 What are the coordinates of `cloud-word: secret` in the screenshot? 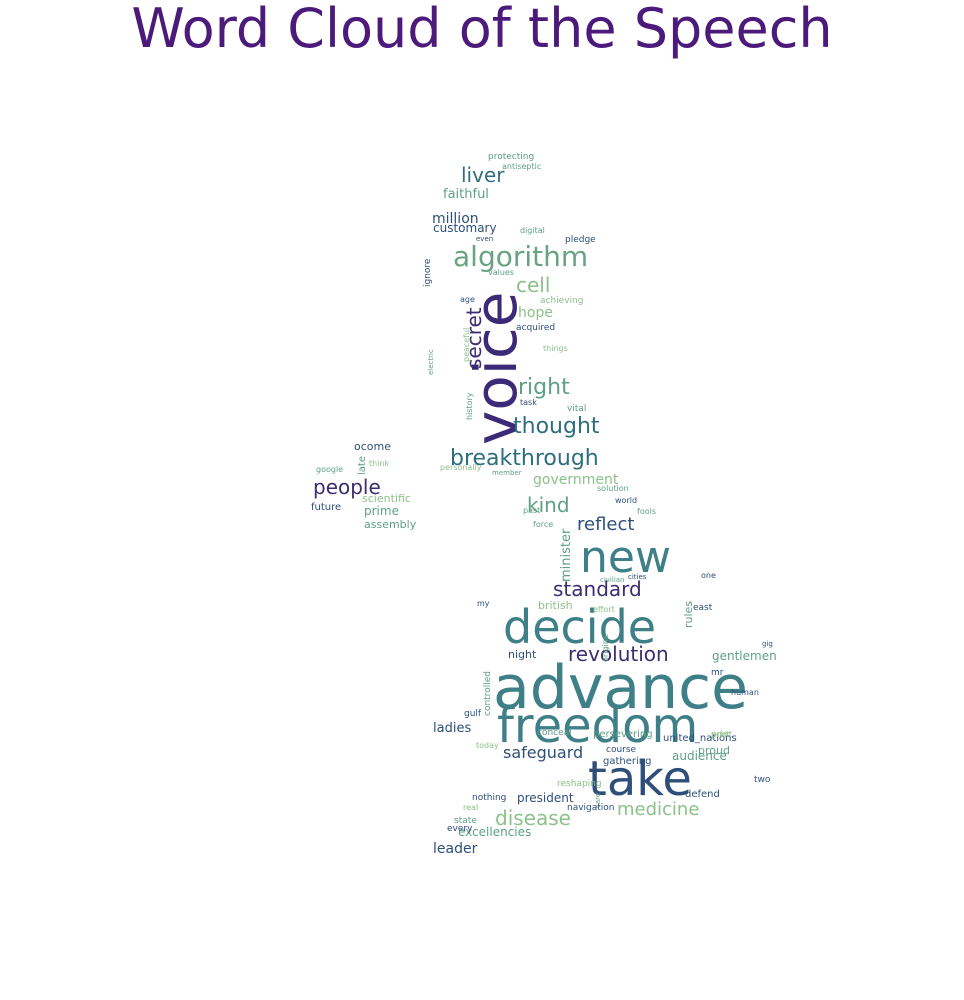 It's located at (474, 338).